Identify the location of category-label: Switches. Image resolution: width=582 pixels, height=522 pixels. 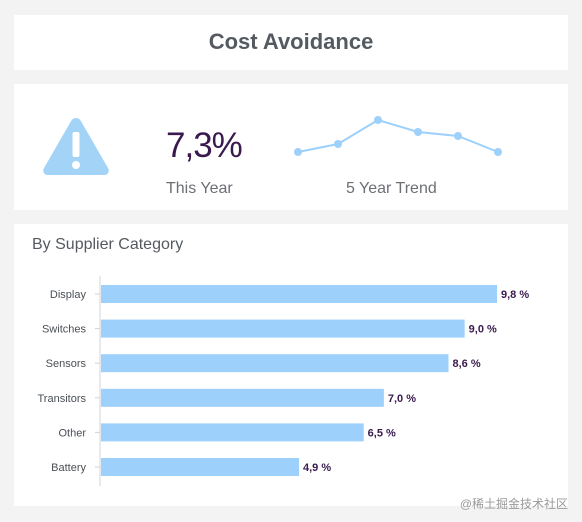
(64, 330).